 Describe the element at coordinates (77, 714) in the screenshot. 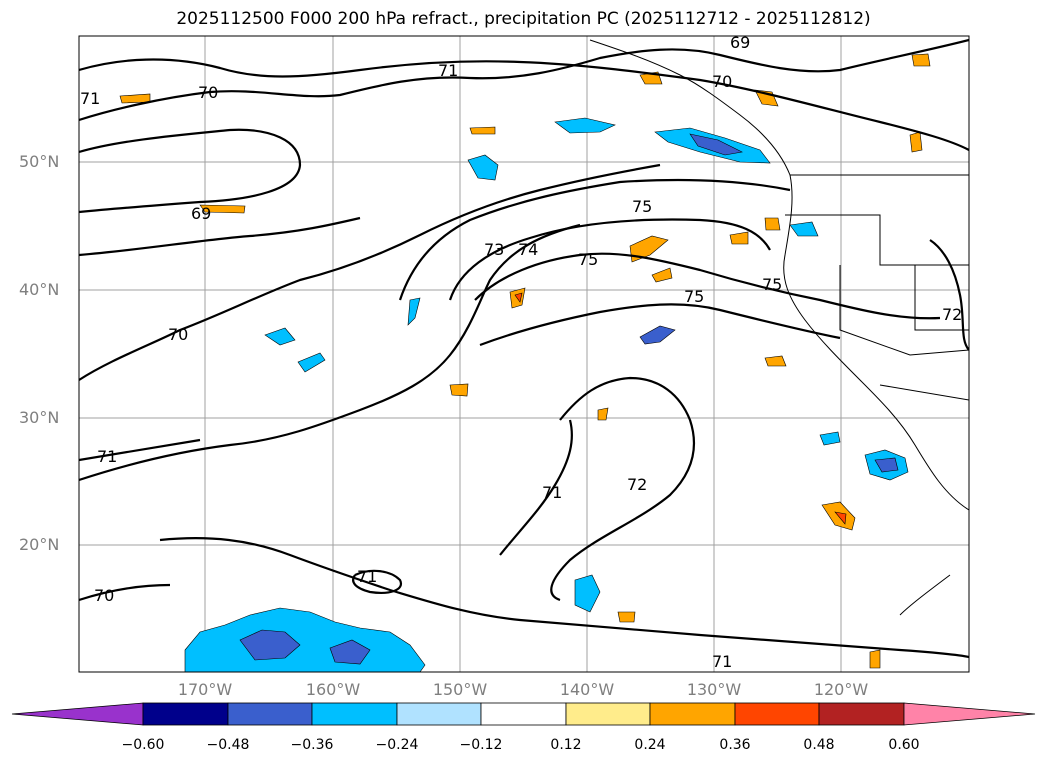

I see `colorbar-extend-left` at that location.